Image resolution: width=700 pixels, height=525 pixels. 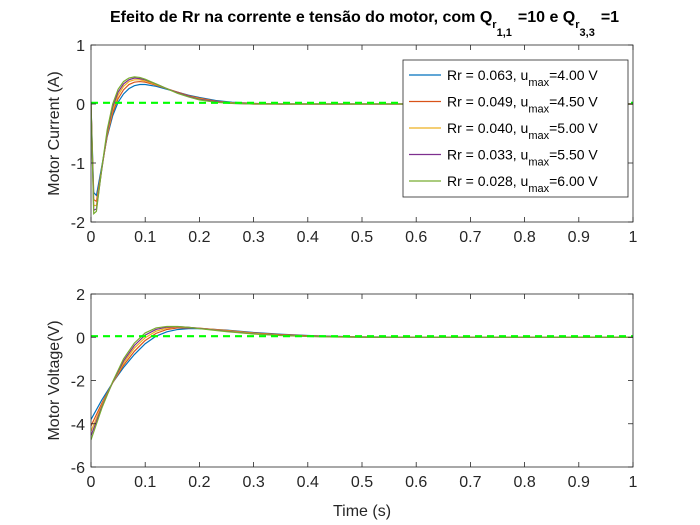 What do you see at coordinates (504, 33) in the screenshot?
I see `title-subsub1: 1,1` at bounding box center [504, 33].